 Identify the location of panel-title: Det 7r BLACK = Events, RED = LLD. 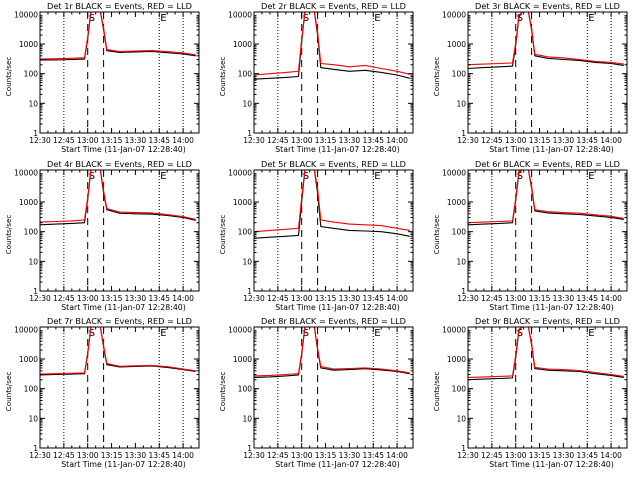
(119, 321).